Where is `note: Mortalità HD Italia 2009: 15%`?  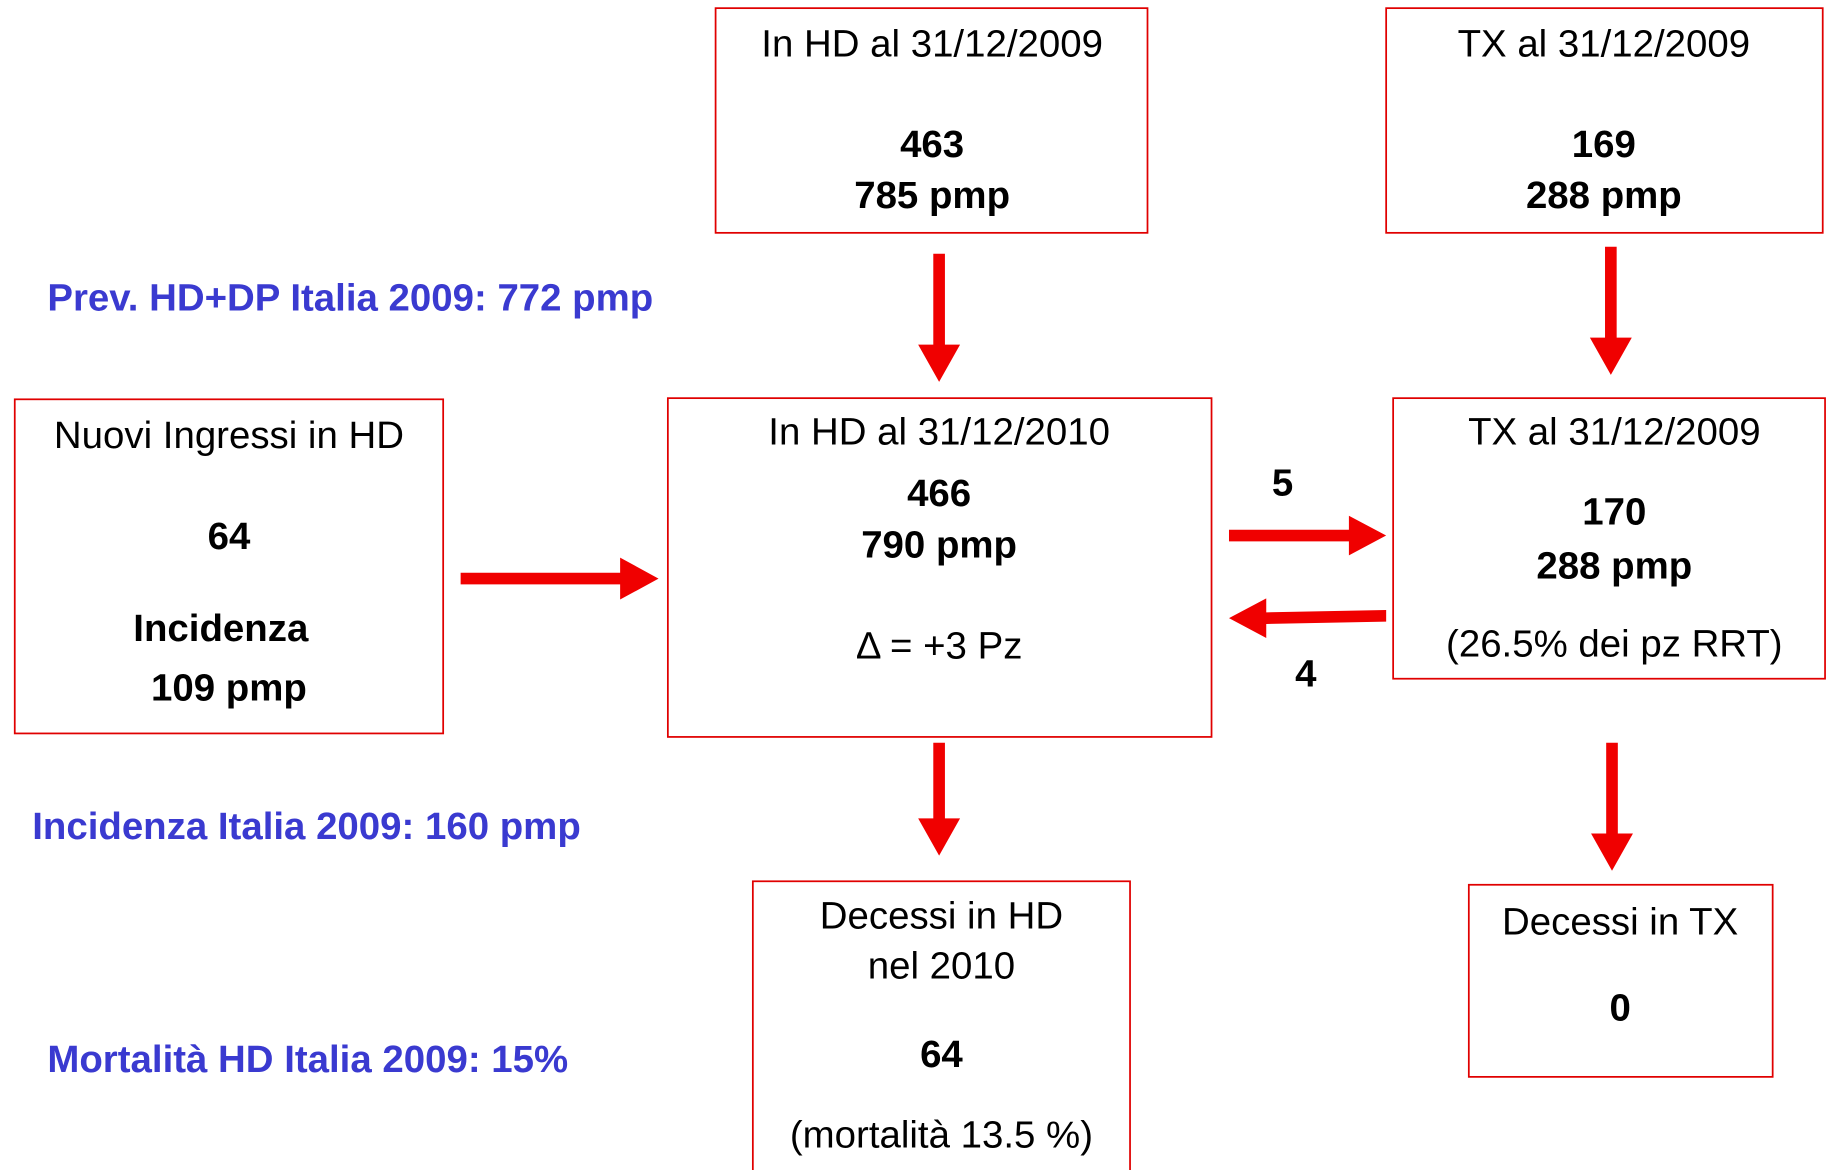 note: Mortalità HD Italia 2009: 15% is located at coordinates (307, 1059).